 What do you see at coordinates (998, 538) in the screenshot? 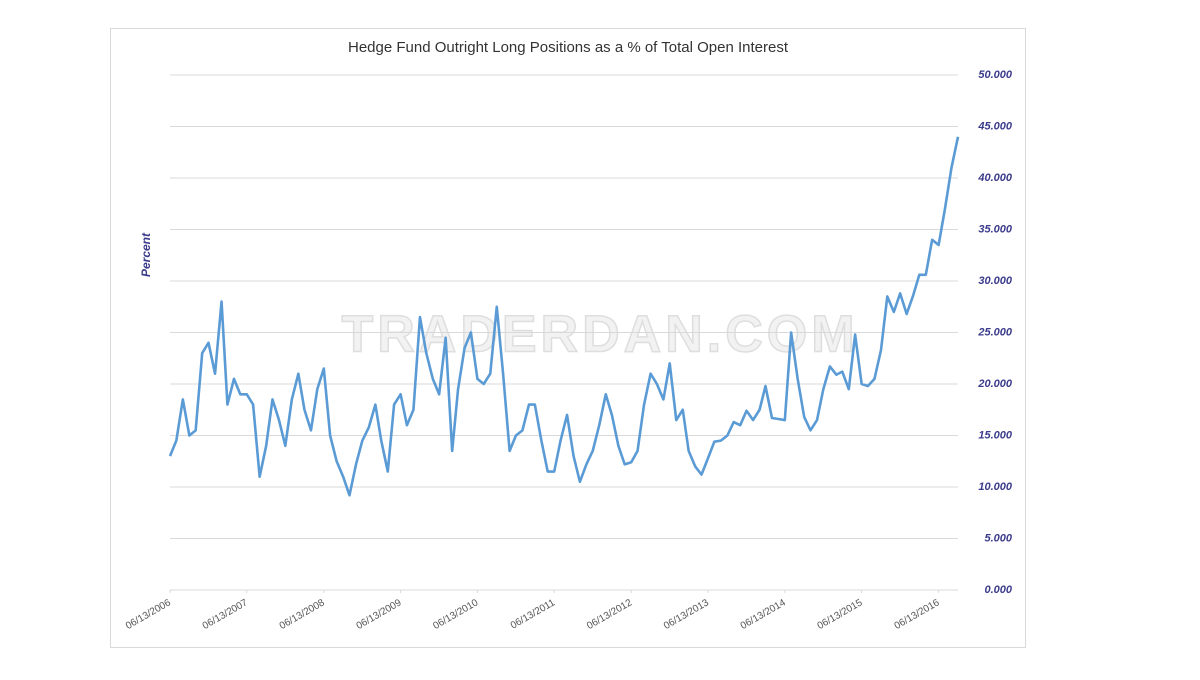
I see `y-tick-label: 5.000` at bounding box center [998, 538].